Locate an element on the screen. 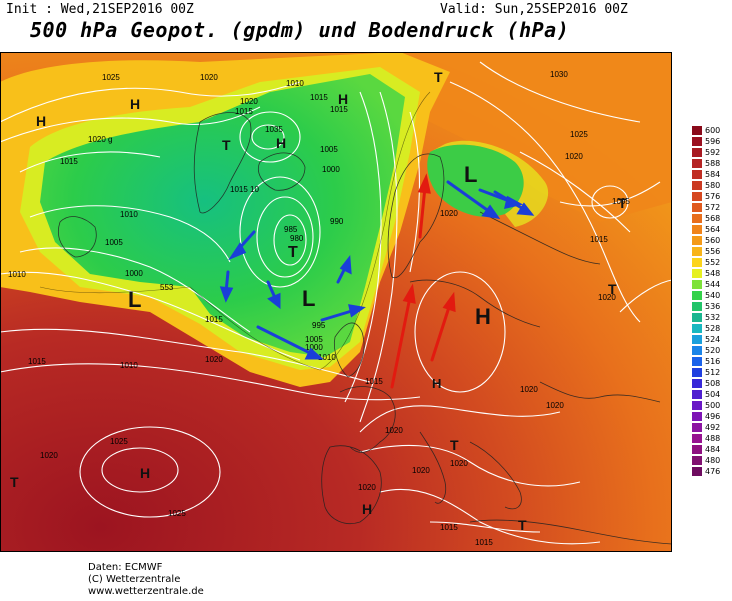  init-time: Init : Wed,21SEP2016 00Z is located at coordinates (100, 9).